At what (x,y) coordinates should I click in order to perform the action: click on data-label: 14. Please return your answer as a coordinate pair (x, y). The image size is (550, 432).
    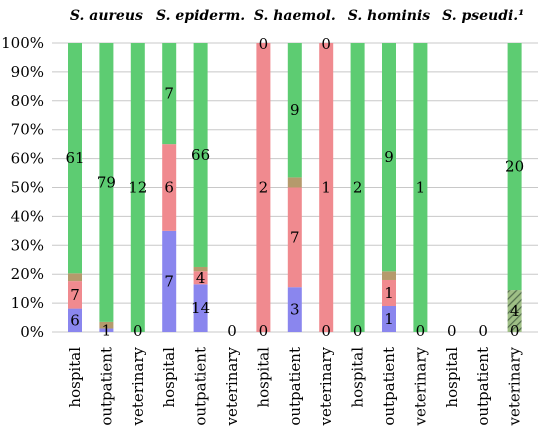
    Looking at the image, I should click on (200, 308).